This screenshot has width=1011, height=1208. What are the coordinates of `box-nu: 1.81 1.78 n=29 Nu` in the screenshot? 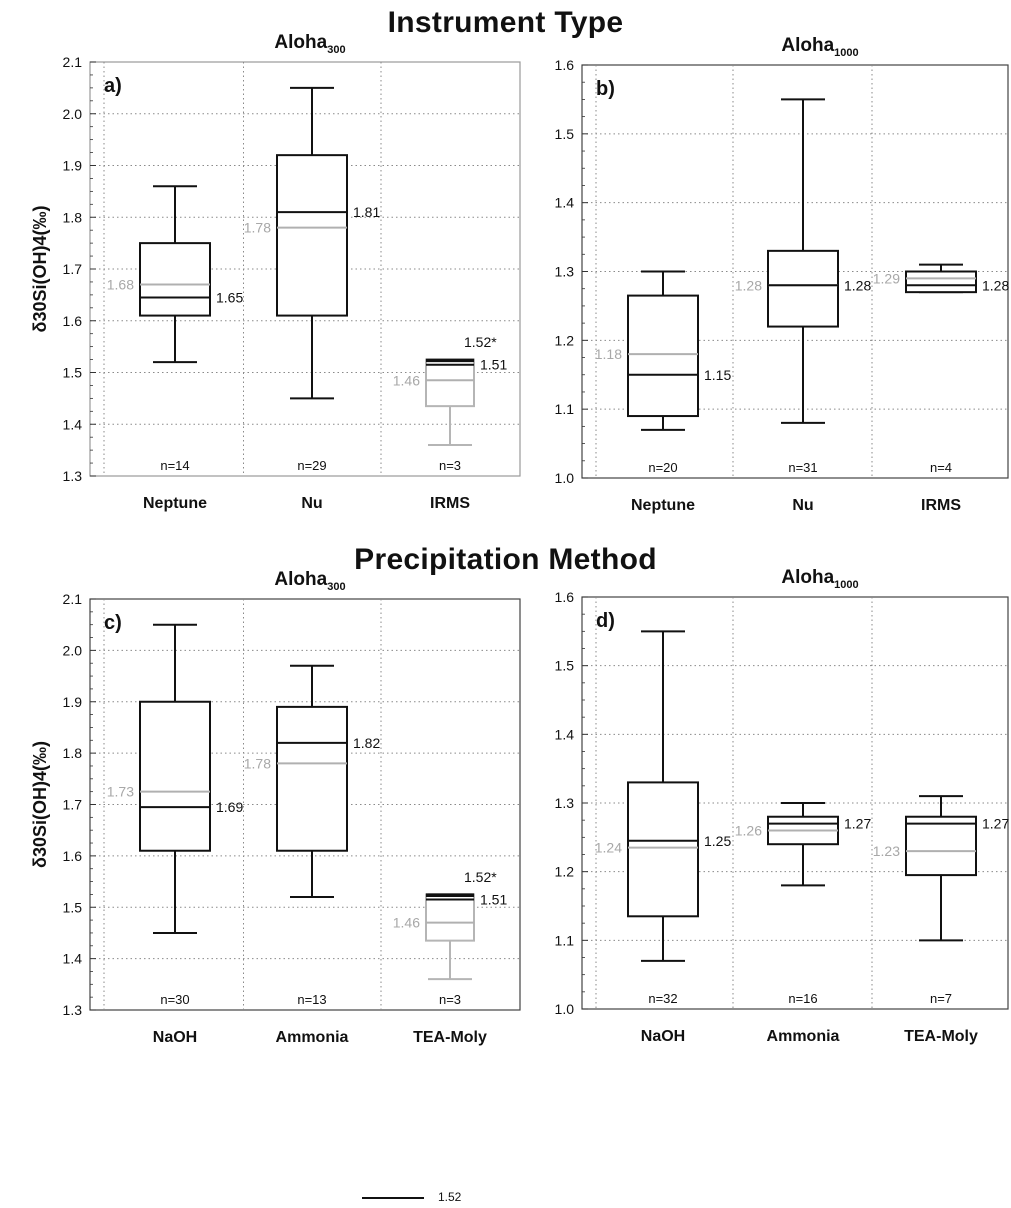 It's located at (312, 299).